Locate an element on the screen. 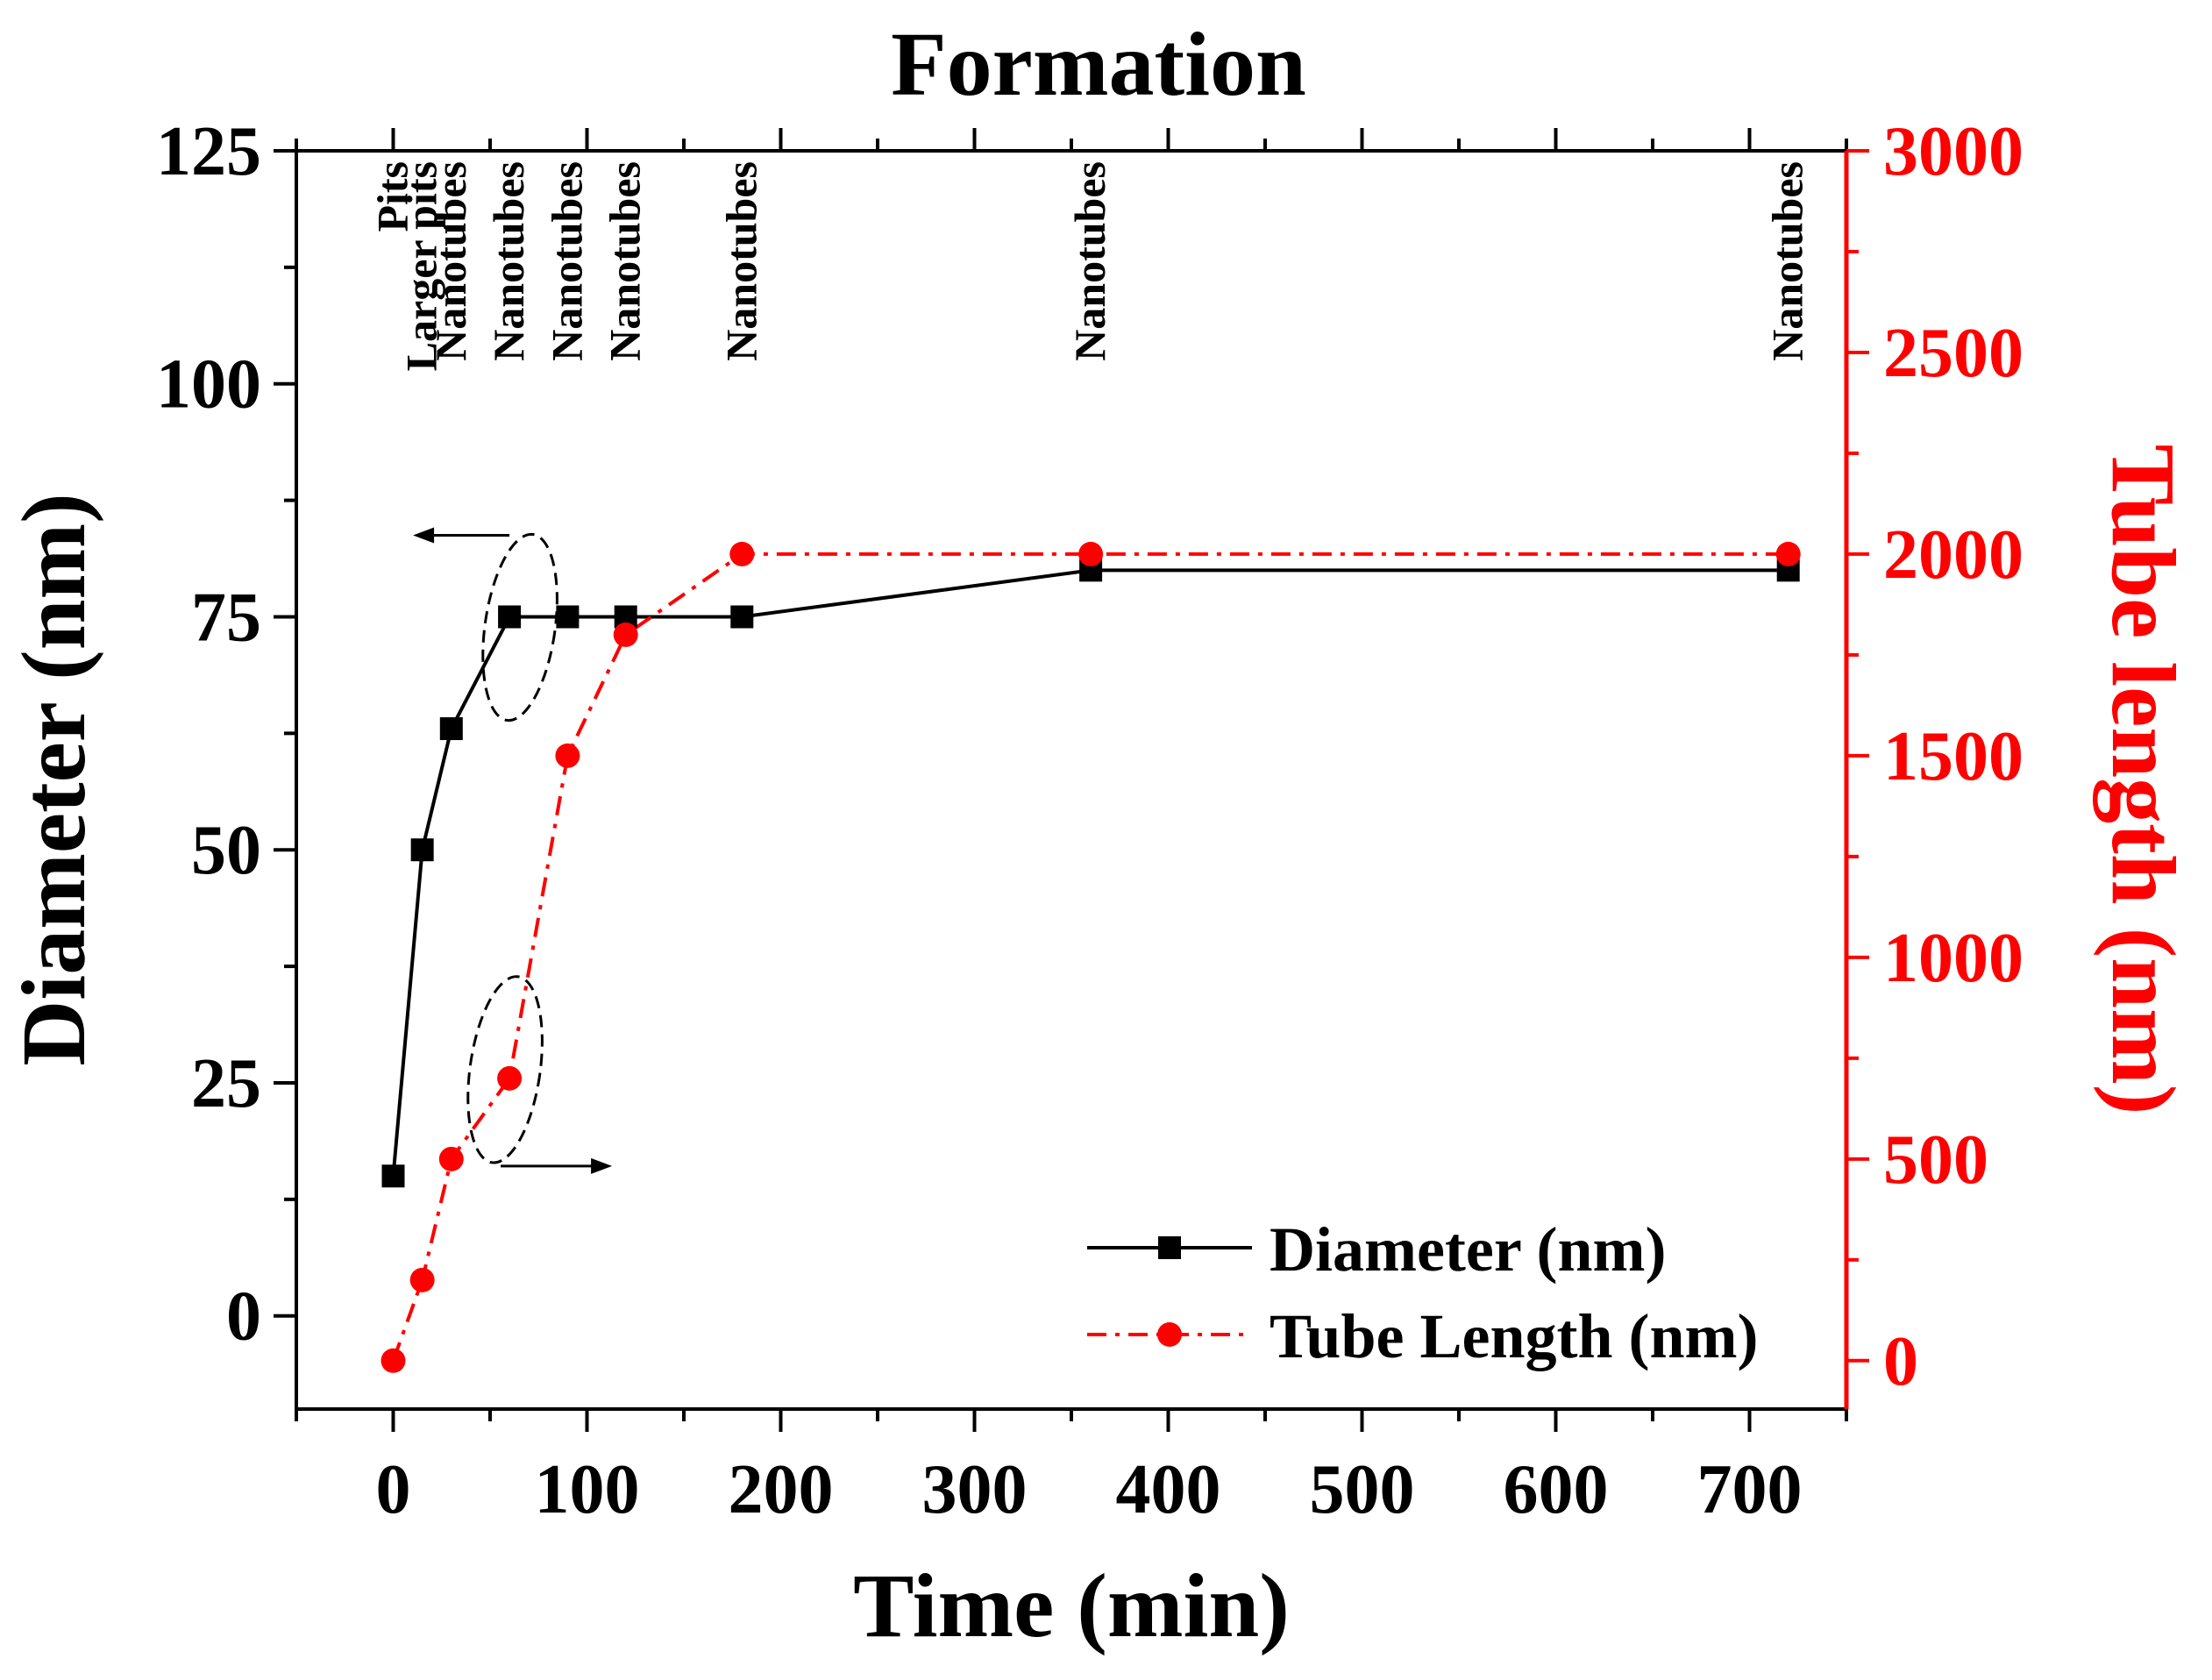  y-tick-label: 75 is located at coordinates (226, 617).